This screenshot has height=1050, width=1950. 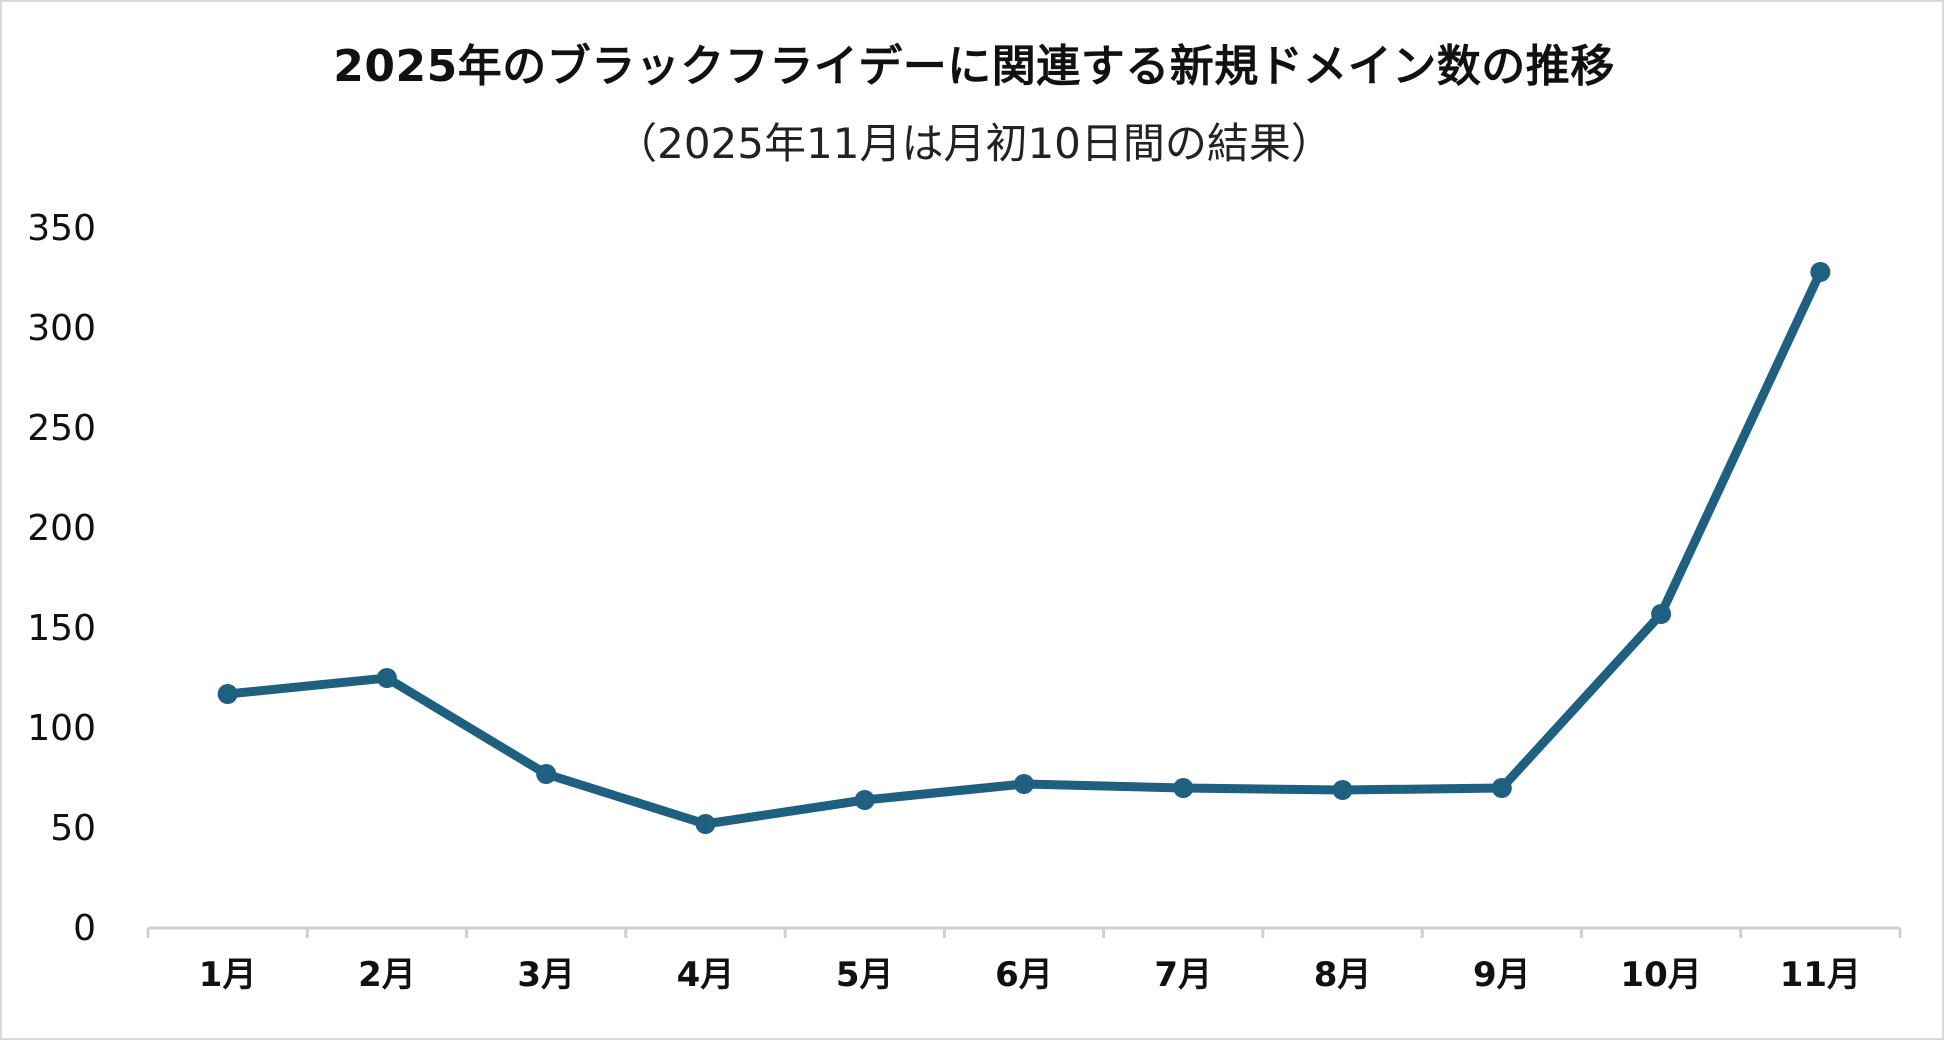 I want to click on y-tick-label: 350, so click(x=61, y=228).